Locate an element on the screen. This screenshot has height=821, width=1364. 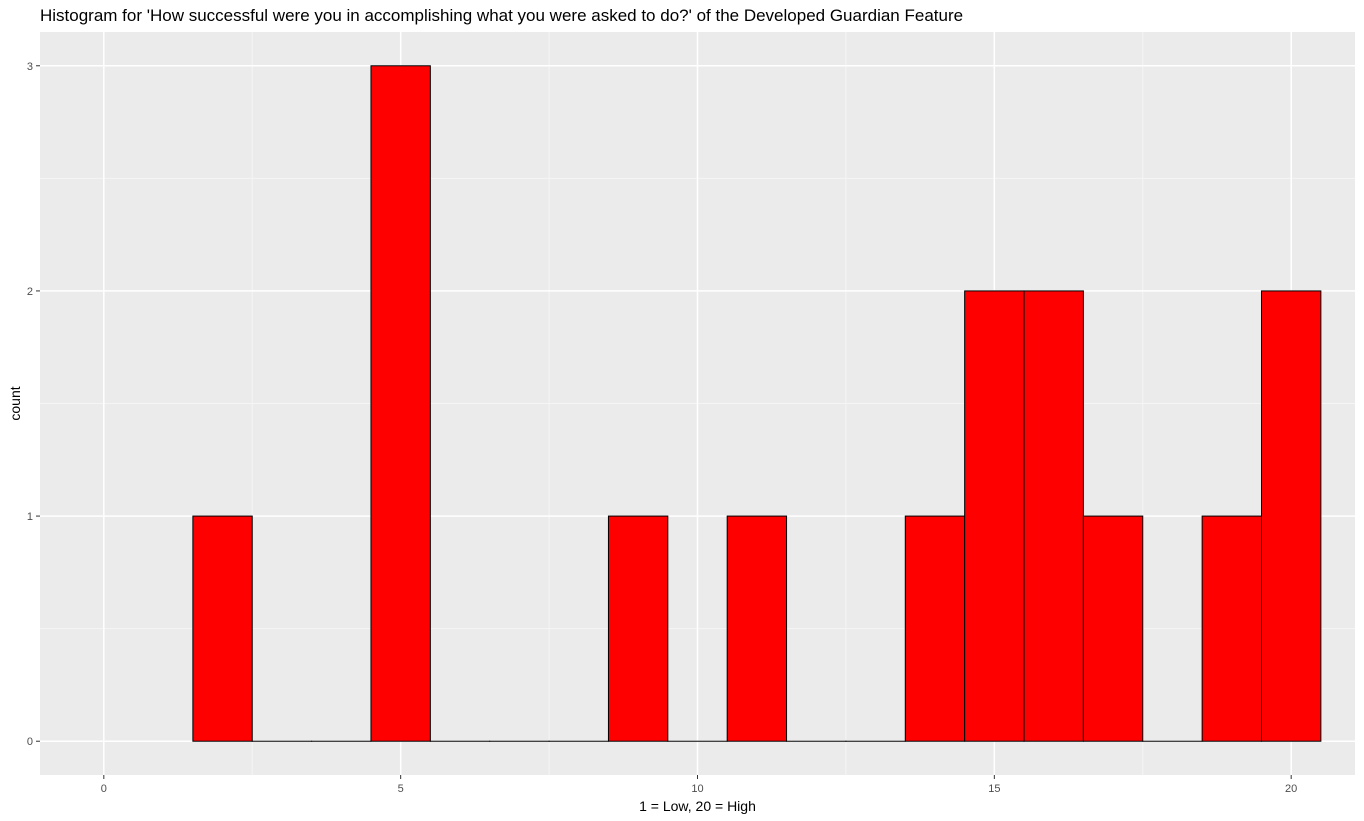
x-axis-title: 1 = Low, 20 = High is located at coordinates (697, 806).